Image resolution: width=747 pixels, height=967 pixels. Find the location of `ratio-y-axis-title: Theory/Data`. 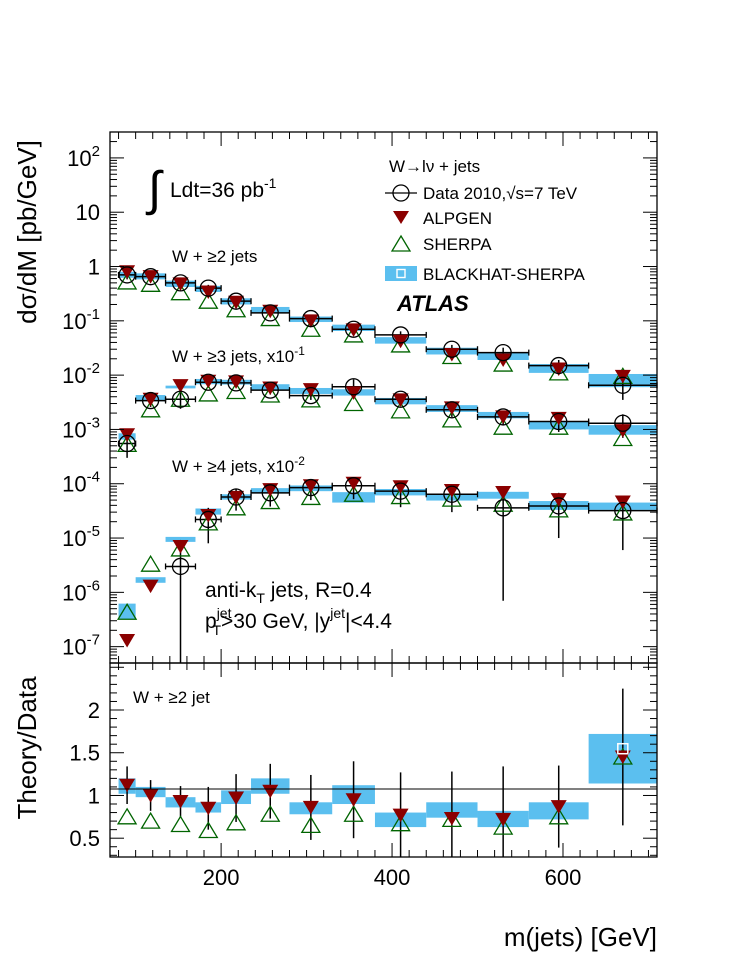

ratio-y-axis-title: Theory/Data is located at coordinates (27, 748).